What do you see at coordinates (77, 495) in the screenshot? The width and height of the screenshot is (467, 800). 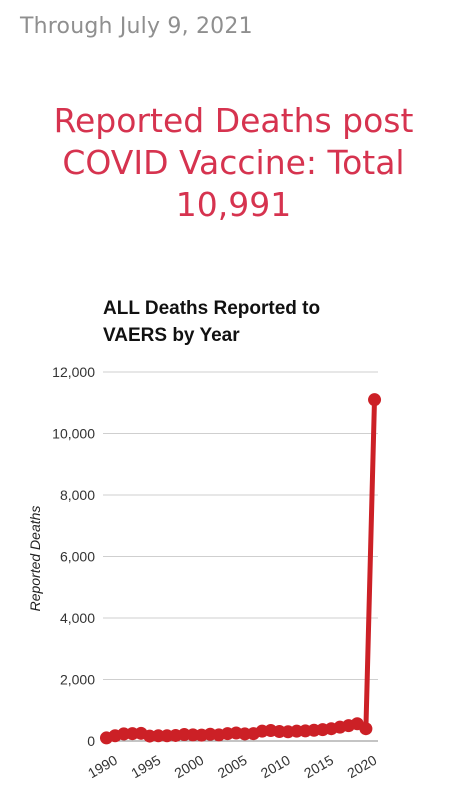 I see `y-tick-label: 8,000` at bounding box center [77, 495].